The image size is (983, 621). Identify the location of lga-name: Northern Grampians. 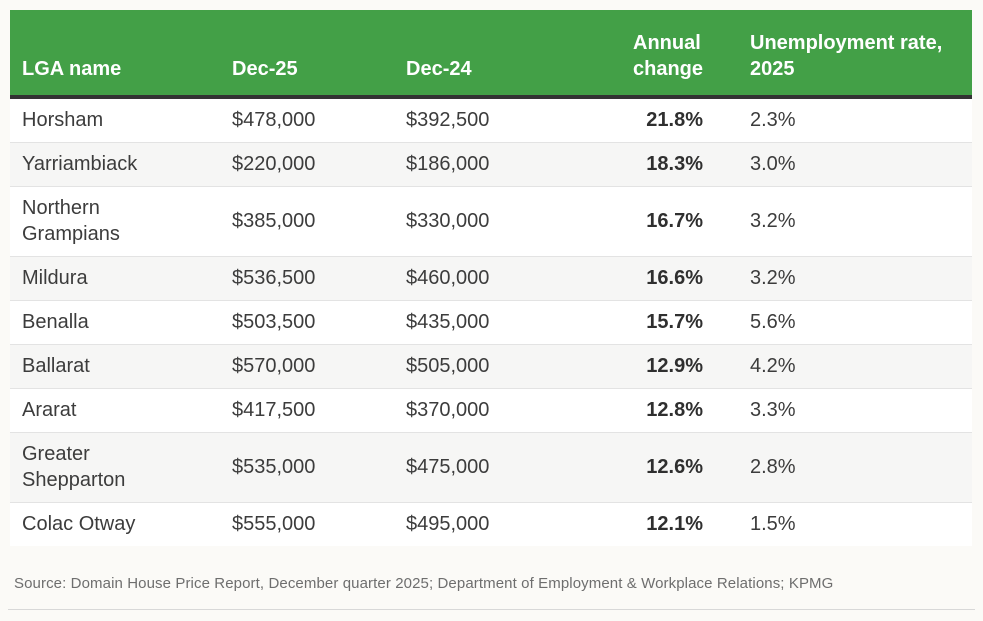
(71, 221).